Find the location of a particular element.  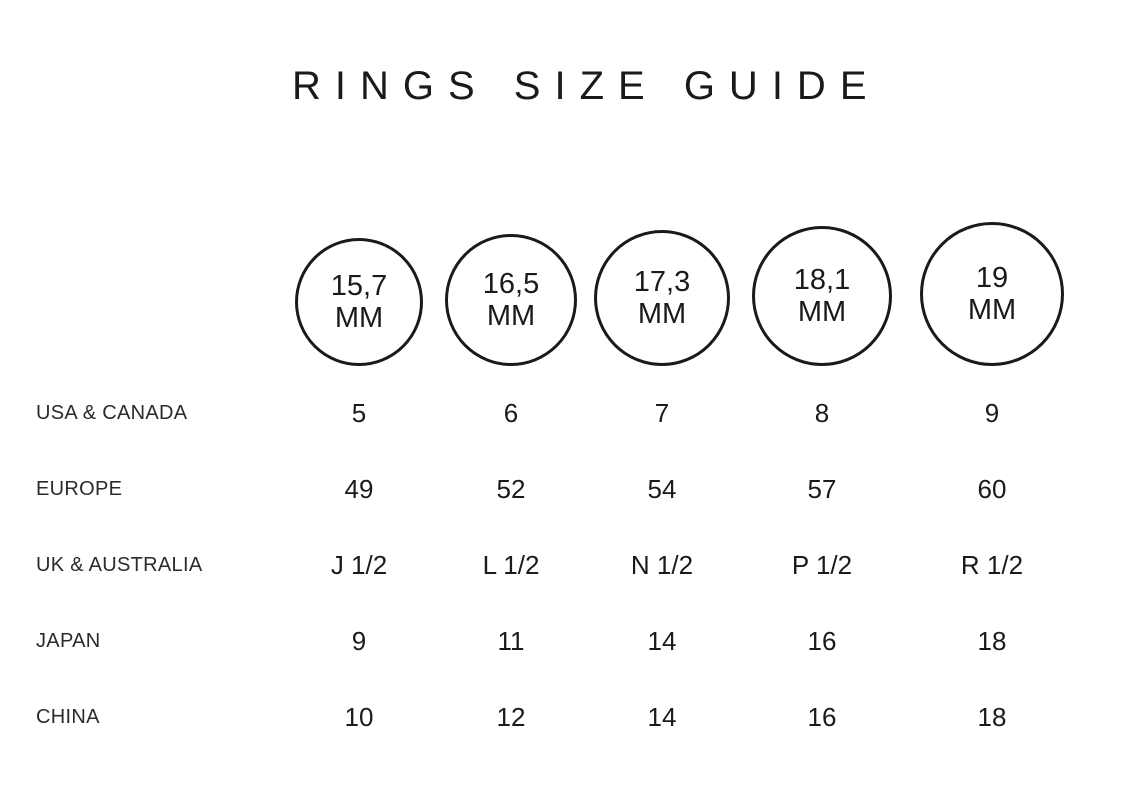

table-cell: 49 is located at coordinates (359, 488).